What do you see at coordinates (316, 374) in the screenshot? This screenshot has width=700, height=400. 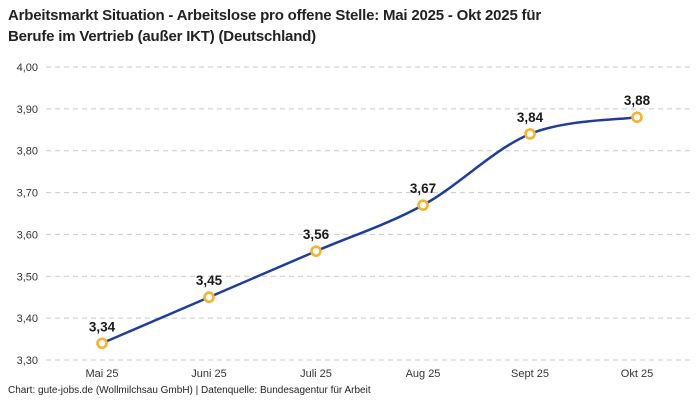 I see `x-tick-label: Juli 25` at bounding box center [316, 374].